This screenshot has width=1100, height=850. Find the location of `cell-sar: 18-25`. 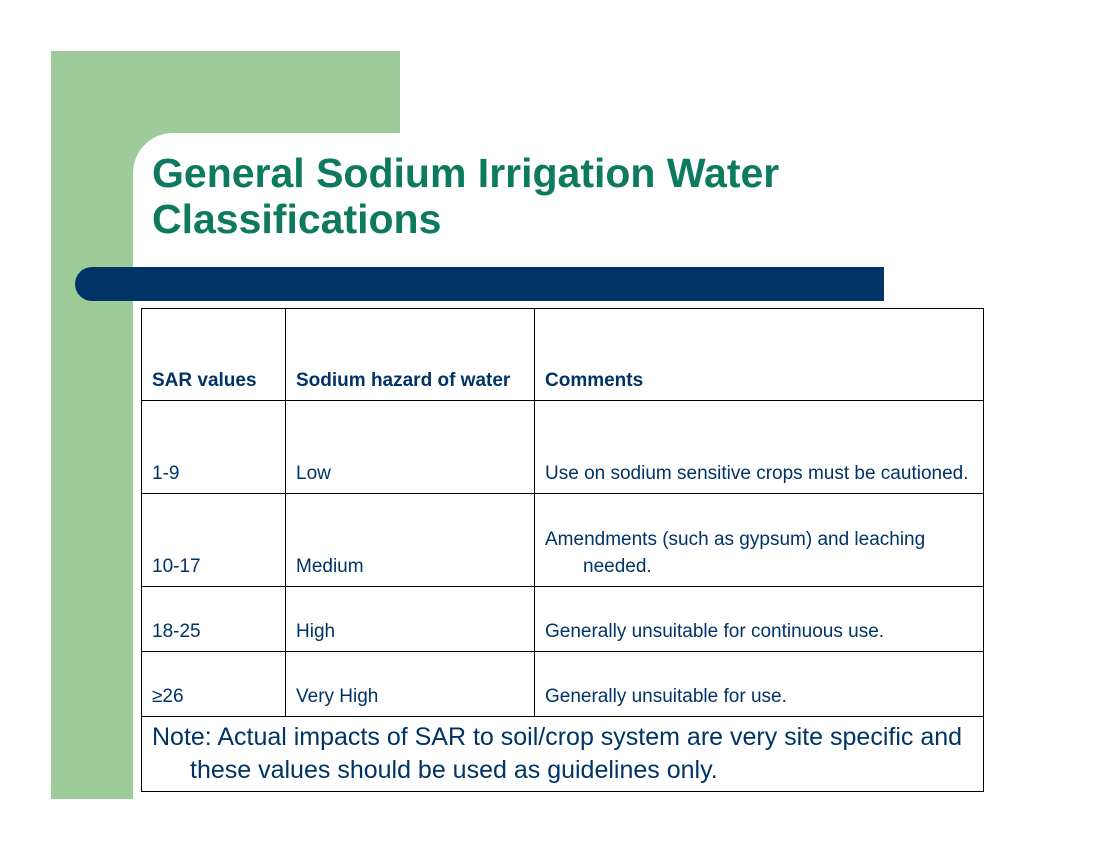

cell-sar: 18-25 is located at coordinates (213, 619).